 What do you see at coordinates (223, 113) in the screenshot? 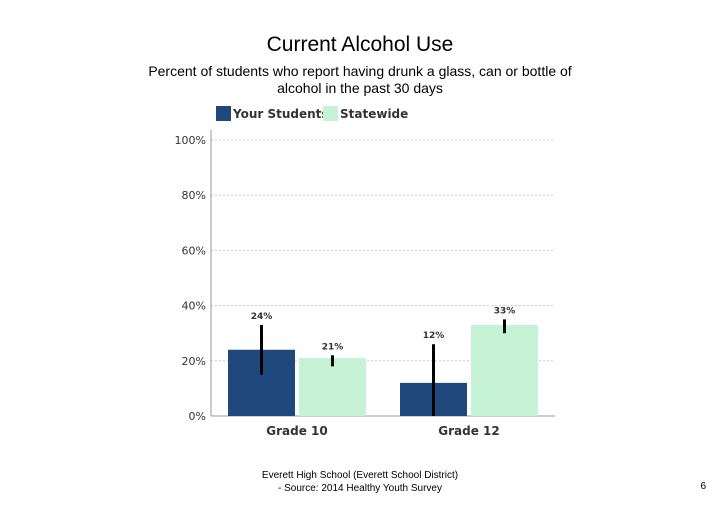
I see `legend-swatch-your-students` at bounding box center [223, 113].